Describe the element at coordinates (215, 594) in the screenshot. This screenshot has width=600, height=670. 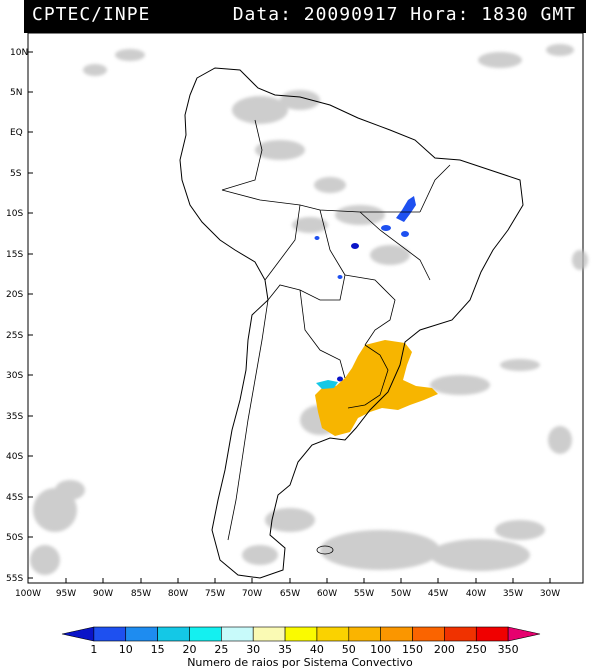
I see `lon-label: 75W` at that location.